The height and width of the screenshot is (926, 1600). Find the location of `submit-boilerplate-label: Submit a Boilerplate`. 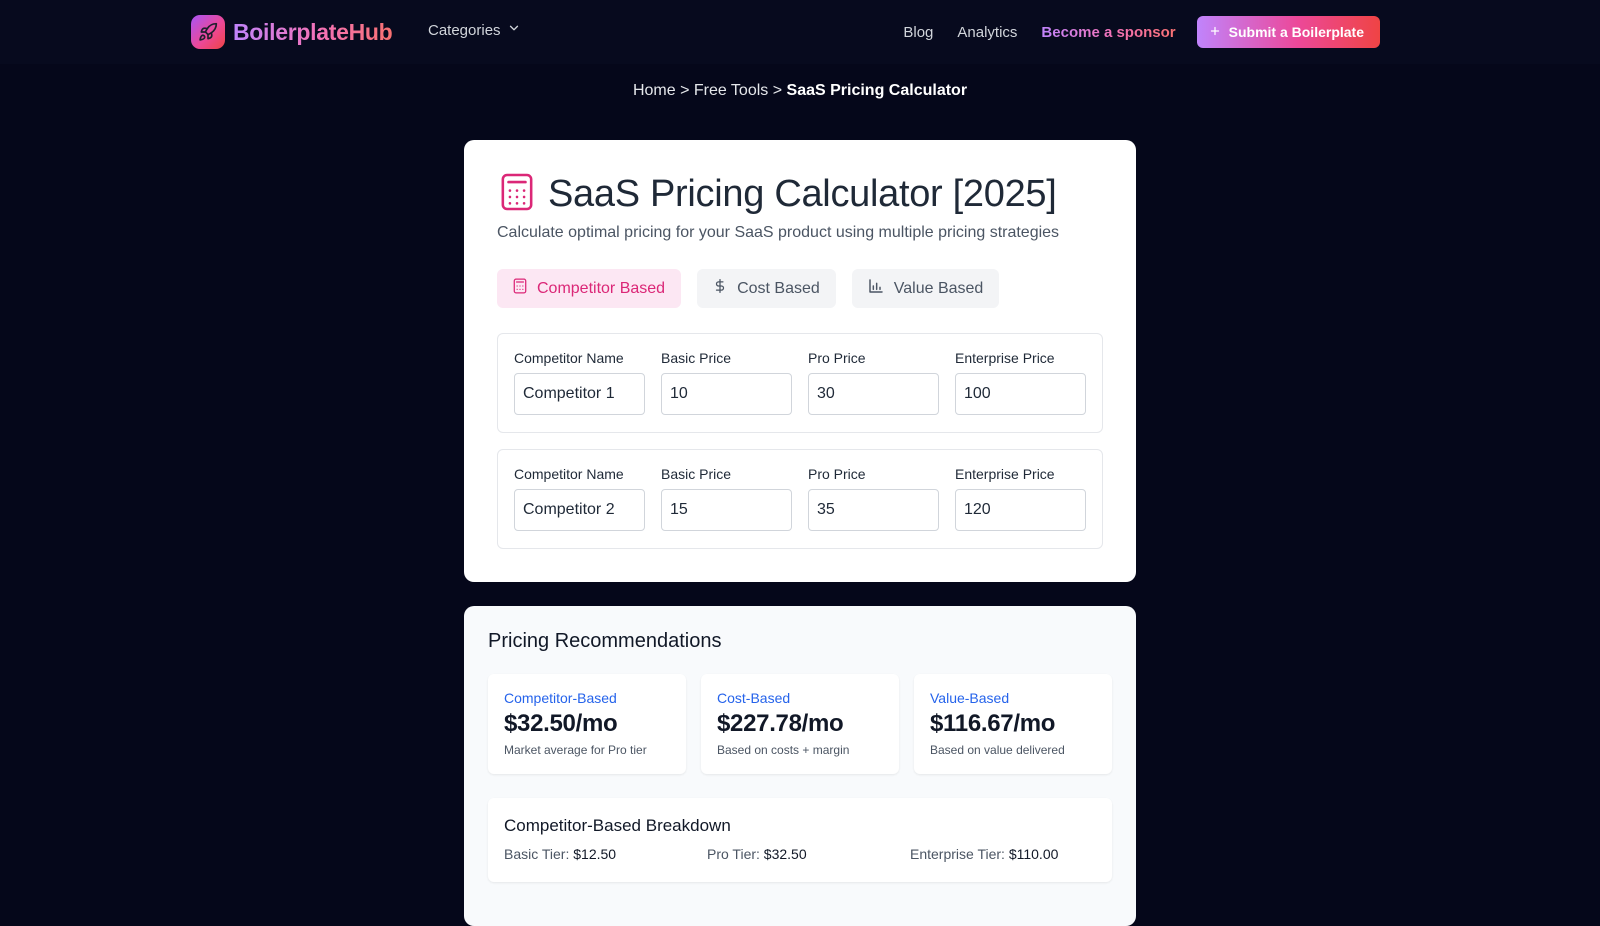

submit-boilerplate-label: Submit a Boilerplate is located at coordinates (1296, 32).